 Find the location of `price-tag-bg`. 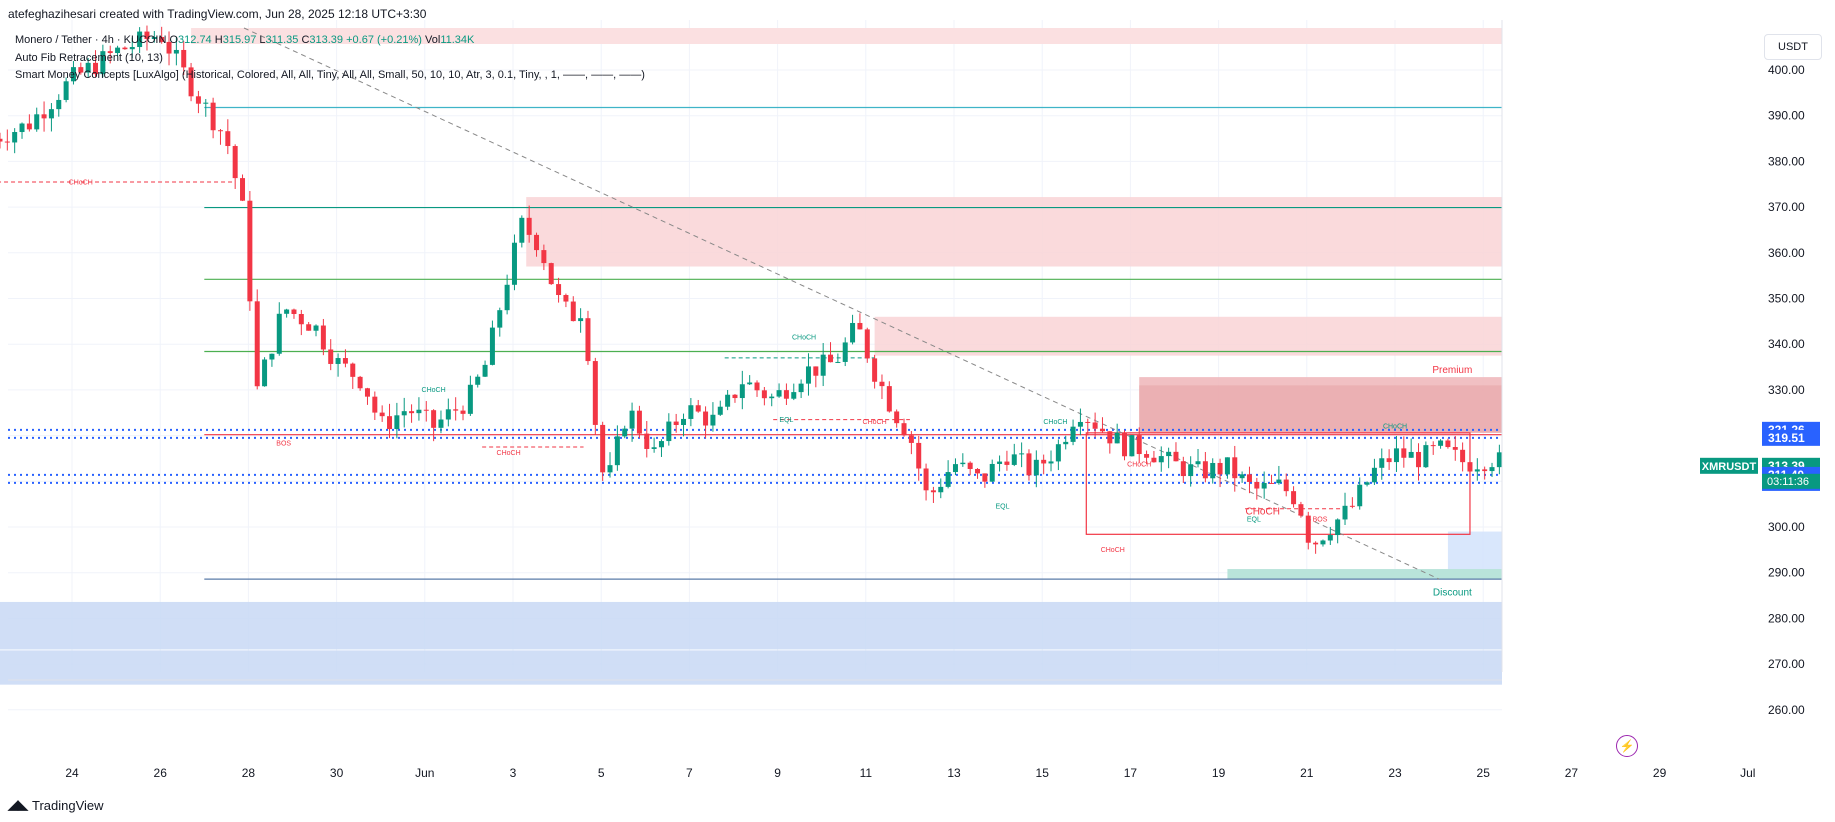

price-tag-bg is located at coordinates (1791, 437).